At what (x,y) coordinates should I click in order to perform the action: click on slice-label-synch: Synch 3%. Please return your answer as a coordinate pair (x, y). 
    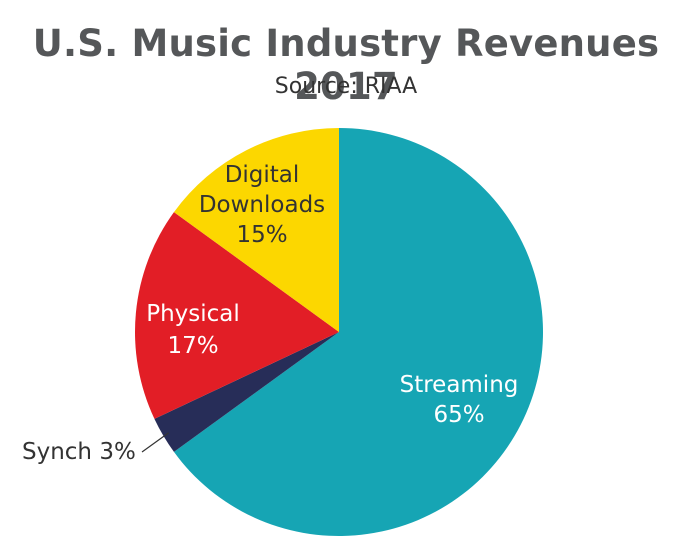
    Looking at the image, I should click on (79, 452).